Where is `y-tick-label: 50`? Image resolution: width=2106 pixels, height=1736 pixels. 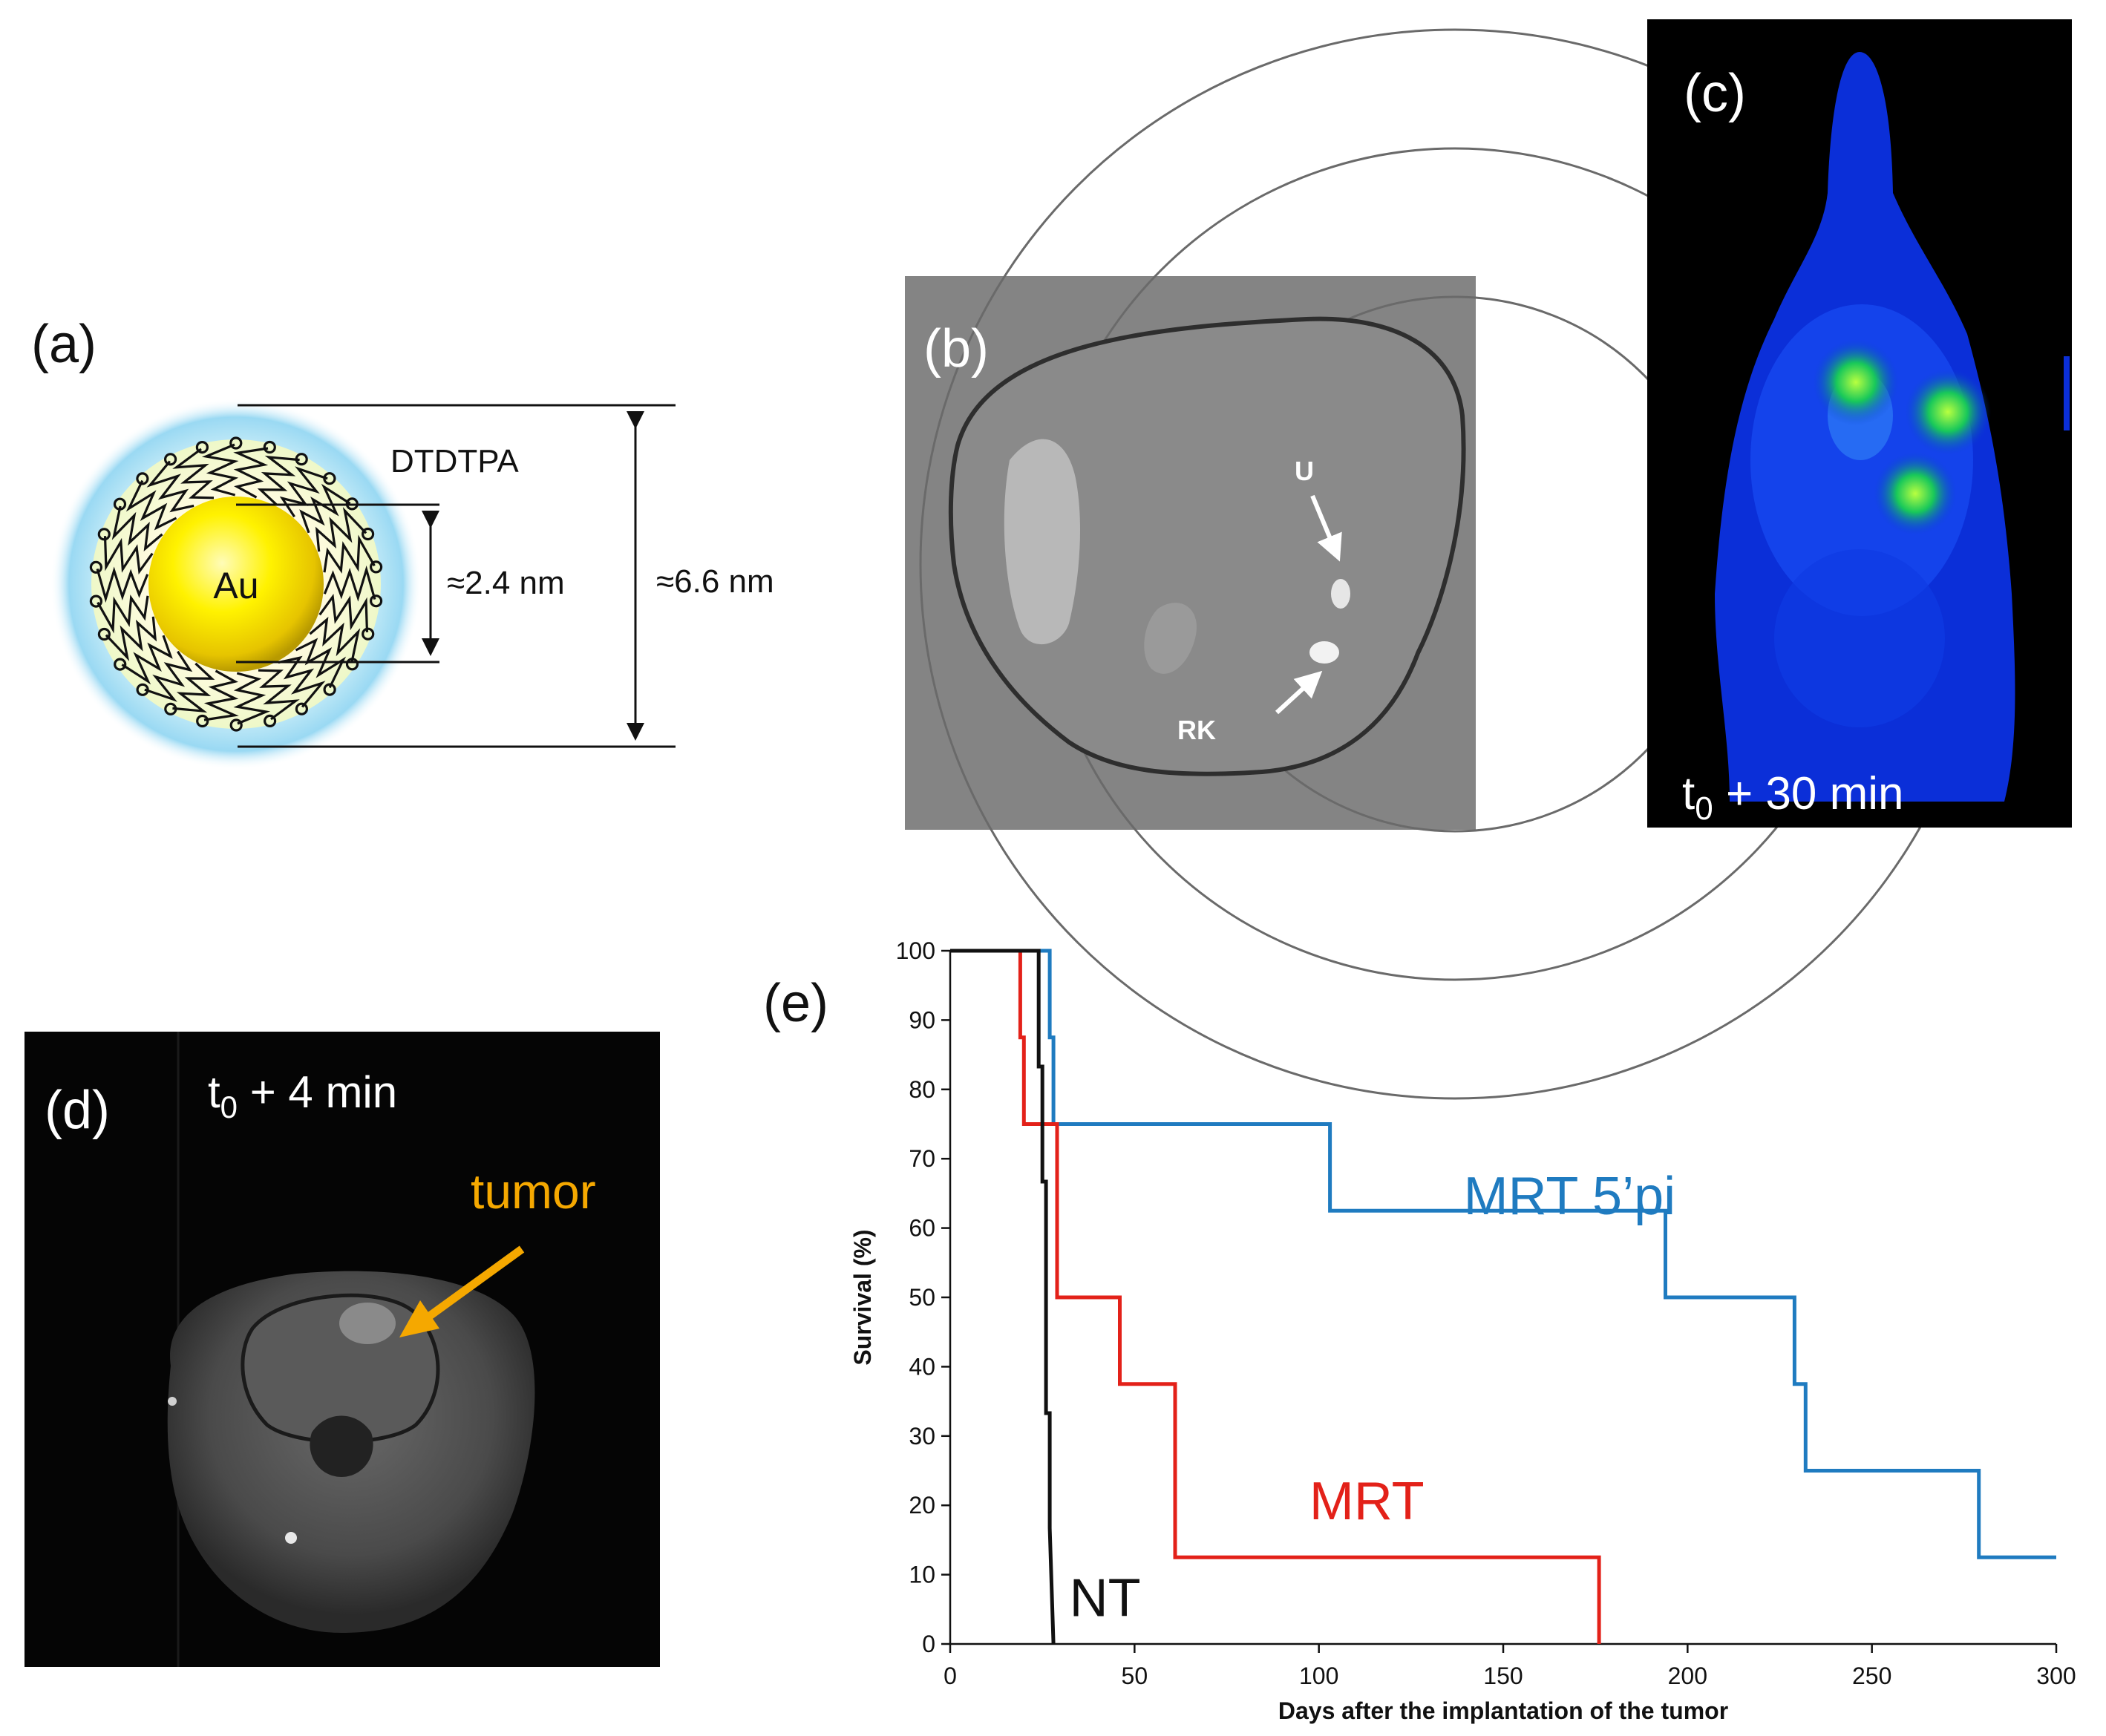 y-tick-label: 50 is located at coordinates (922, 1297).